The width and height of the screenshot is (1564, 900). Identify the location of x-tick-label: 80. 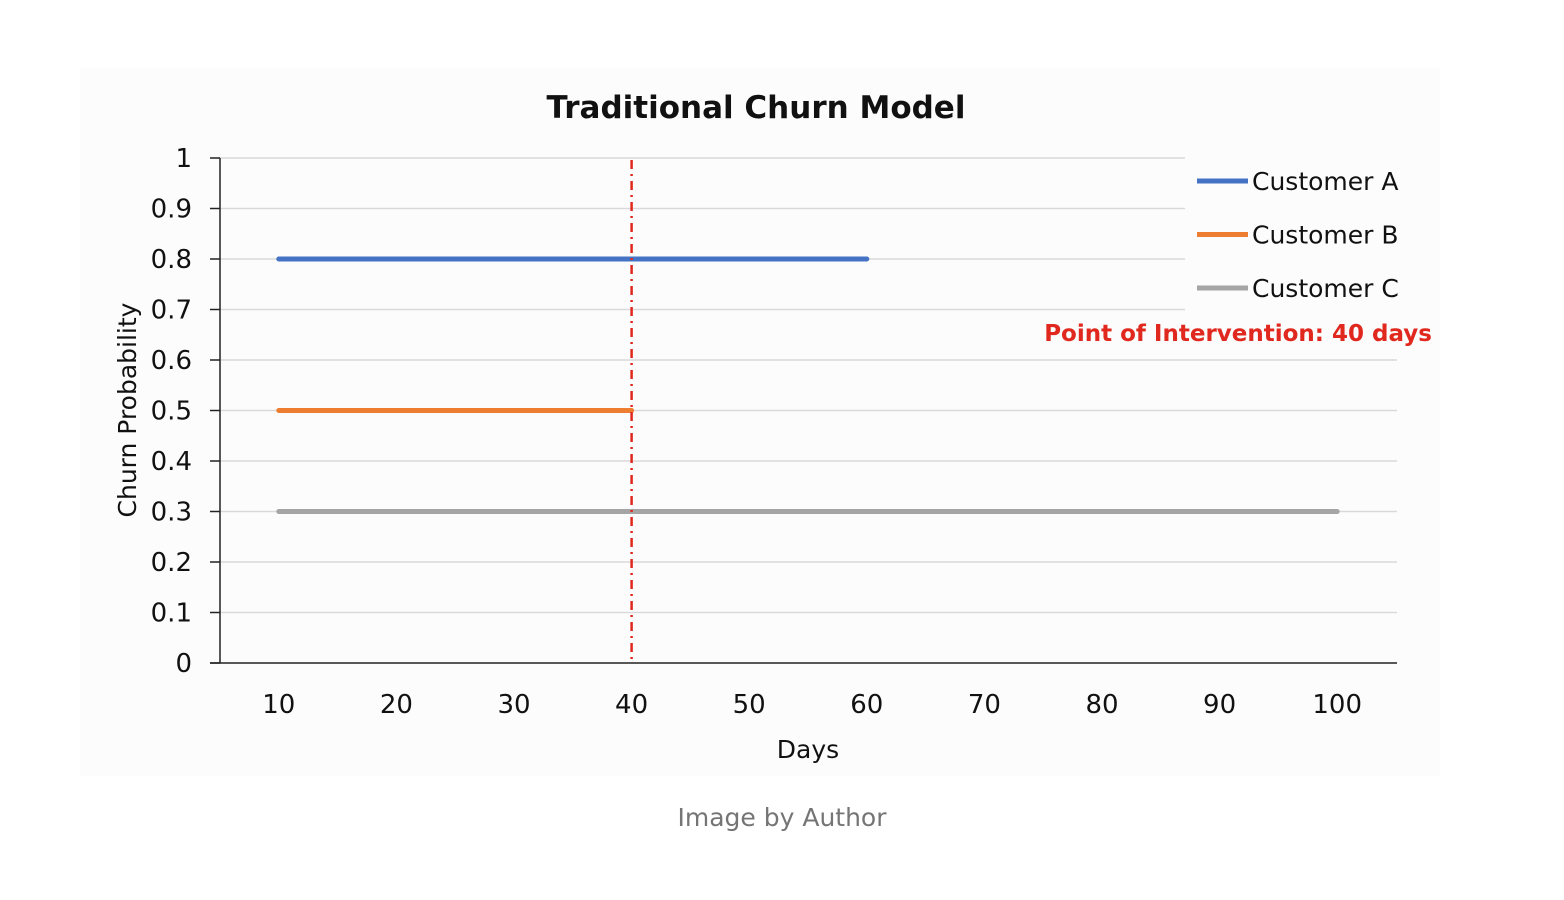
(1101, 705).